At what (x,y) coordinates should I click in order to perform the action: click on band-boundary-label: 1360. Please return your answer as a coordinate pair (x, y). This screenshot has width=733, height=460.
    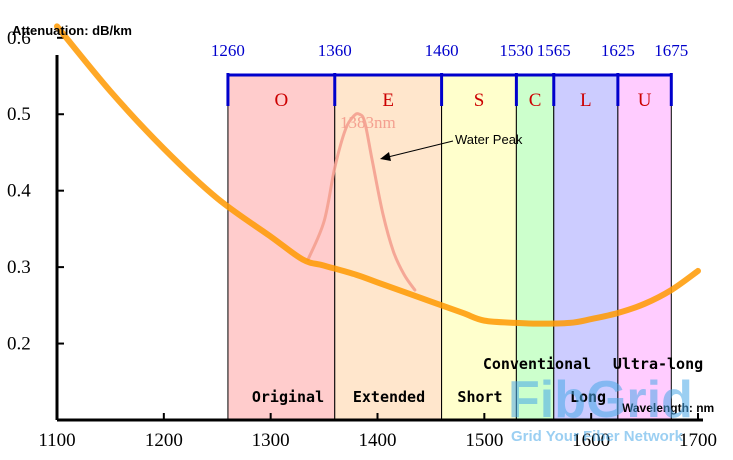
    Looking at the image, I should click on (335, 50).